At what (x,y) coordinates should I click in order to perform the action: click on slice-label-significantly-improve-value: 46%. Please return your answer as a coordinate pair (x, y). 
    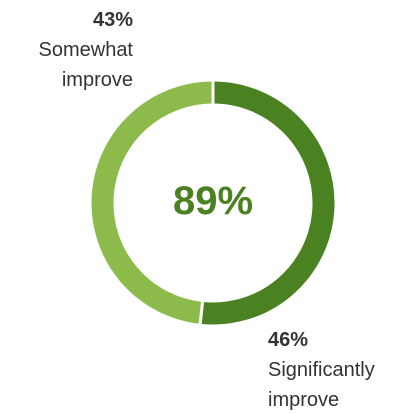
    Looking at the image, I should click on (288, 340).